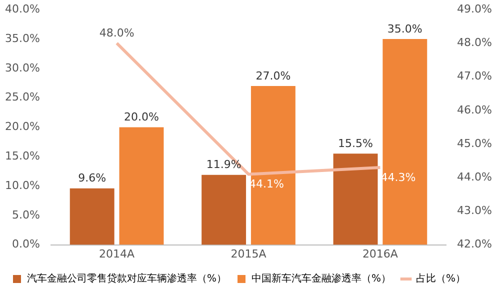 This screenshot has width=499, height=294. What do you see at coordinates (22, 127) in the screenshot?
I see `y-tick-label: 20.0%` at bounding box center [22, 127].